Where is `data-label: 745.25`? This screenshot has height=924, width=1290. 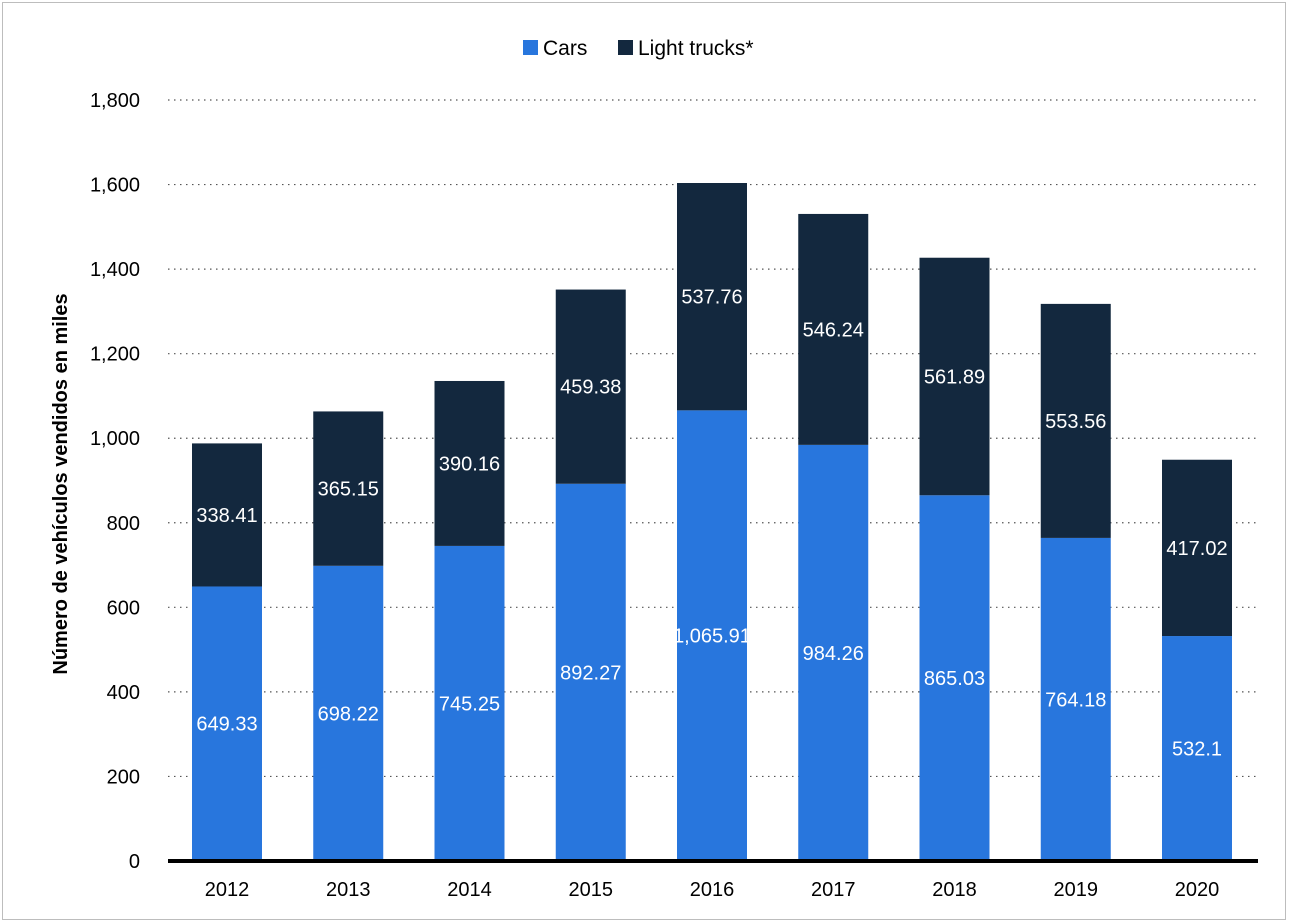
data-label: 745.25 is located at coordinates (469, 704).